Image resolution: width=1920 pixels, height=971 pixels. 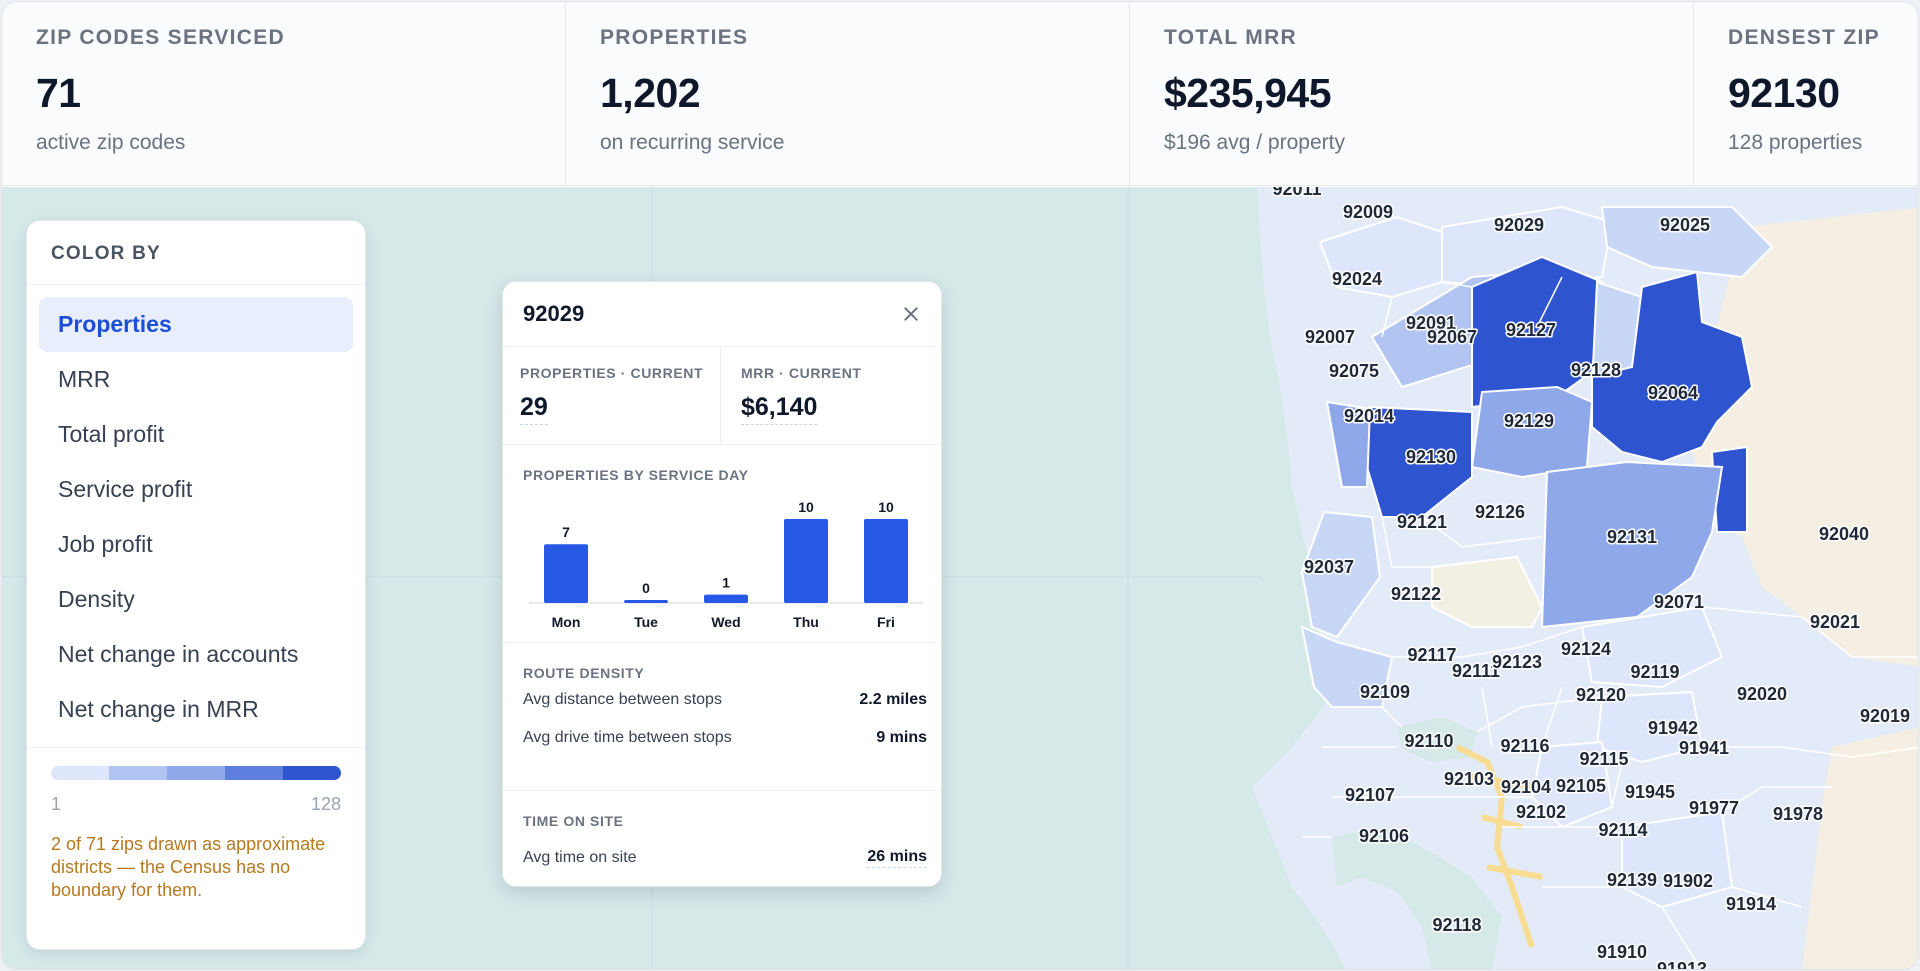 I want to click on color-by-mrr: MRR, so click(x=84, y=379).